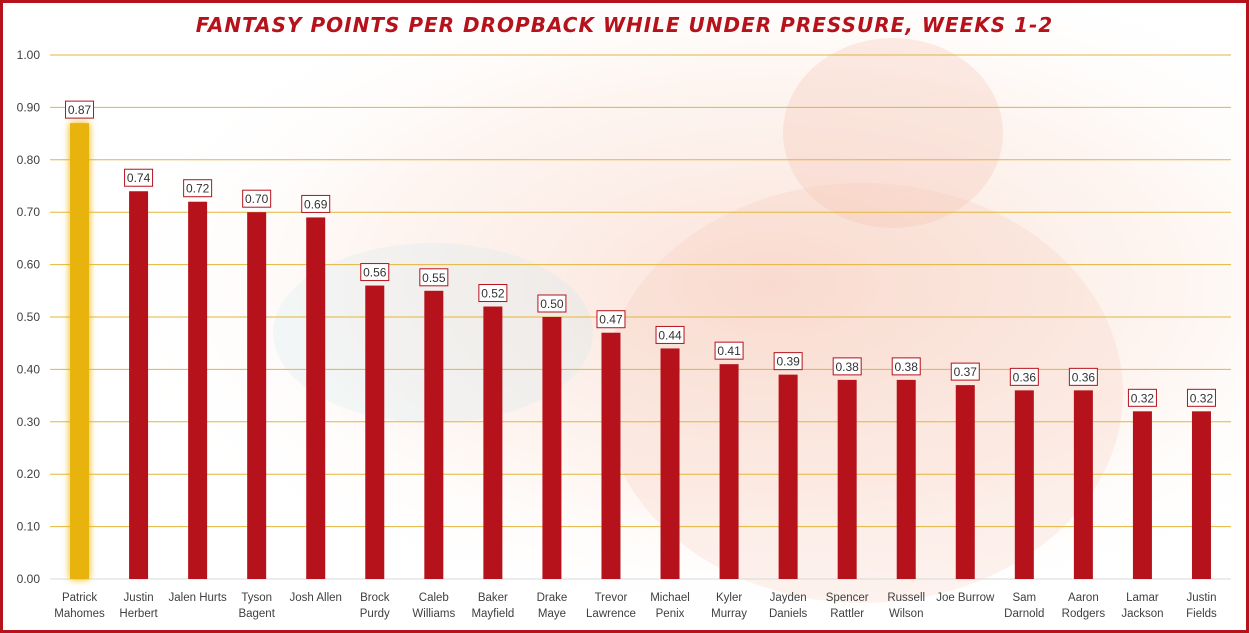 This screenshot has height=633, width=1249. I want to click on x-tick-label: Jackson, so click(1142, 614).